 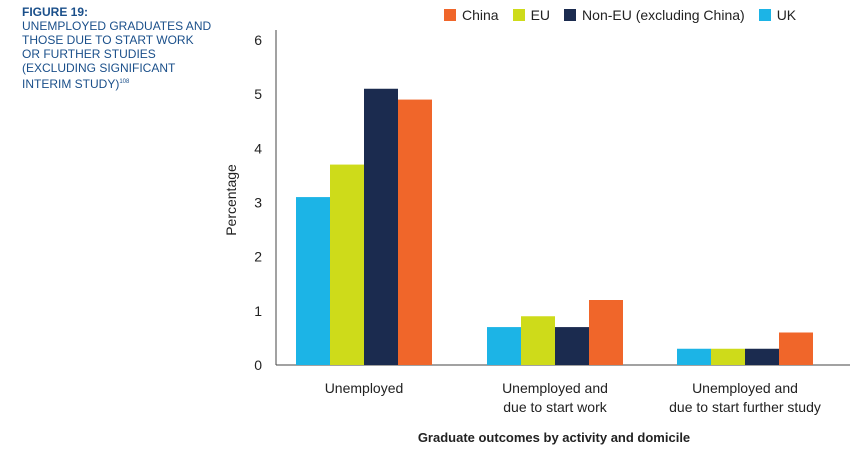 I want to click on legend-item: UK, so click(x=777, y=15).